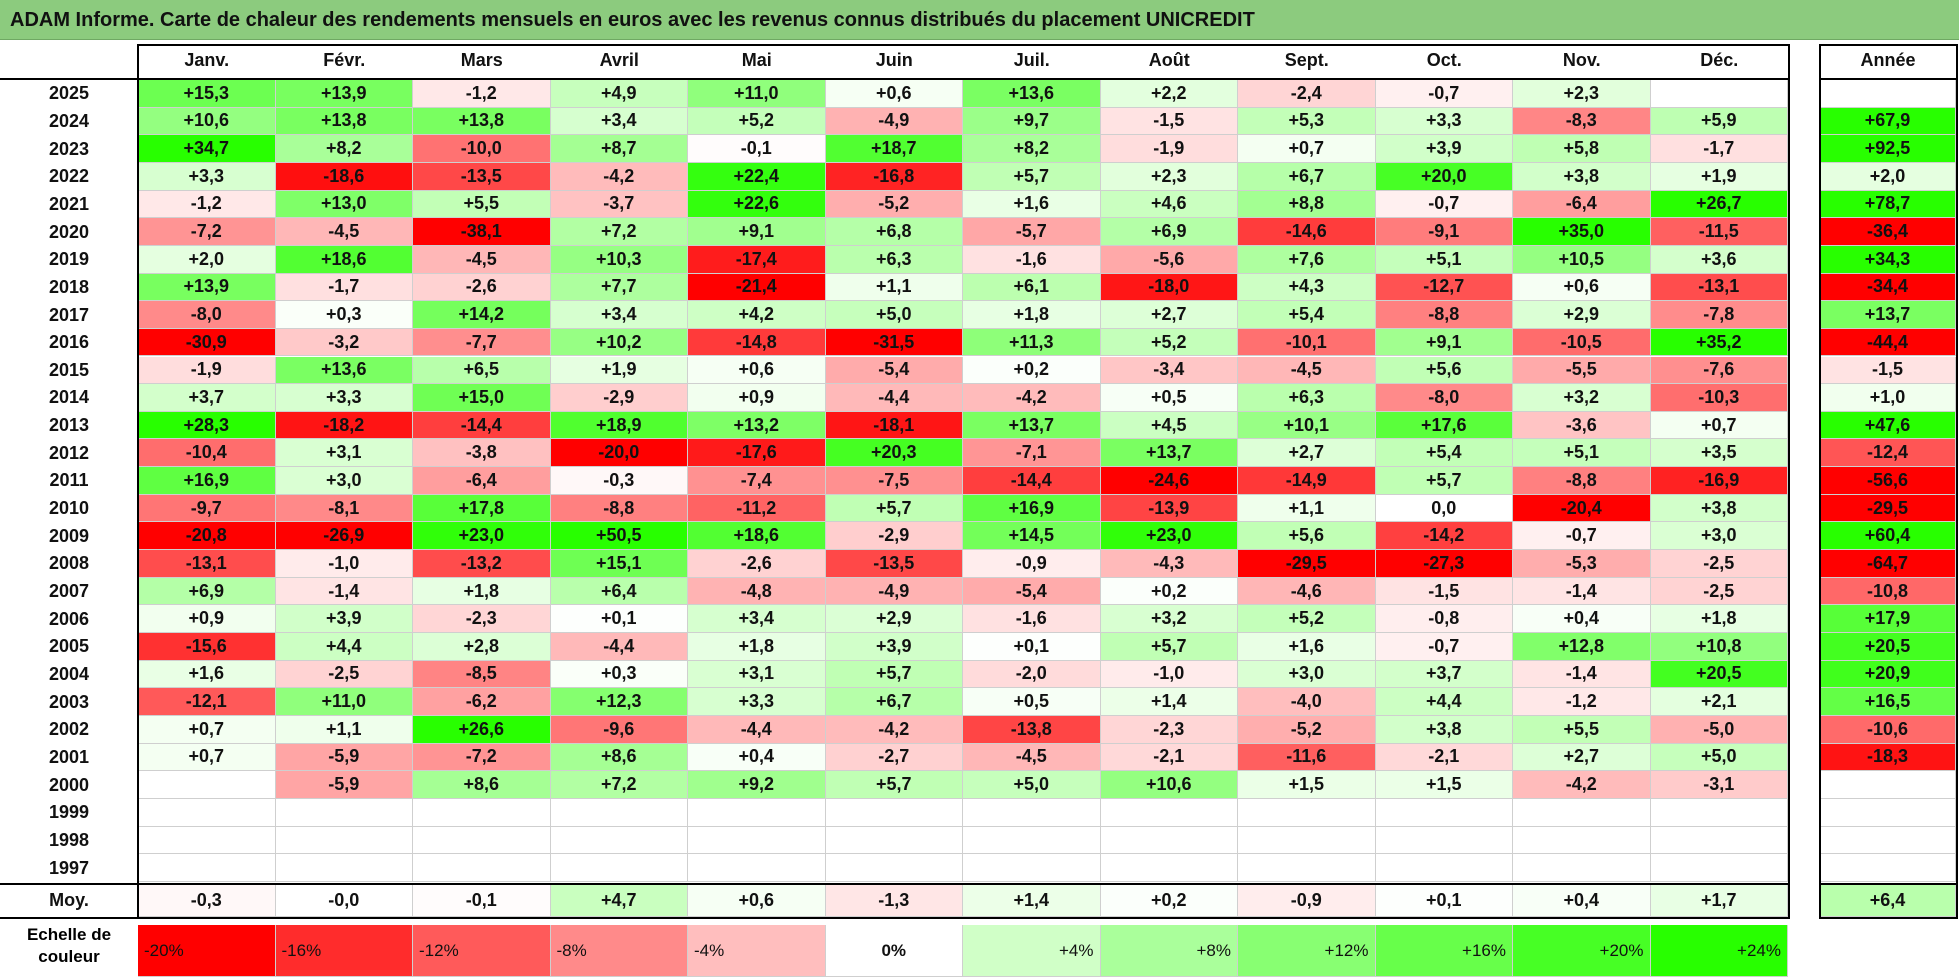 Image resolution: width=1959 pixels, height=978 pixels. Describe the element at coordinates (1719, 900) in the screenshot. I see `average-cell: +1,7` at that location.